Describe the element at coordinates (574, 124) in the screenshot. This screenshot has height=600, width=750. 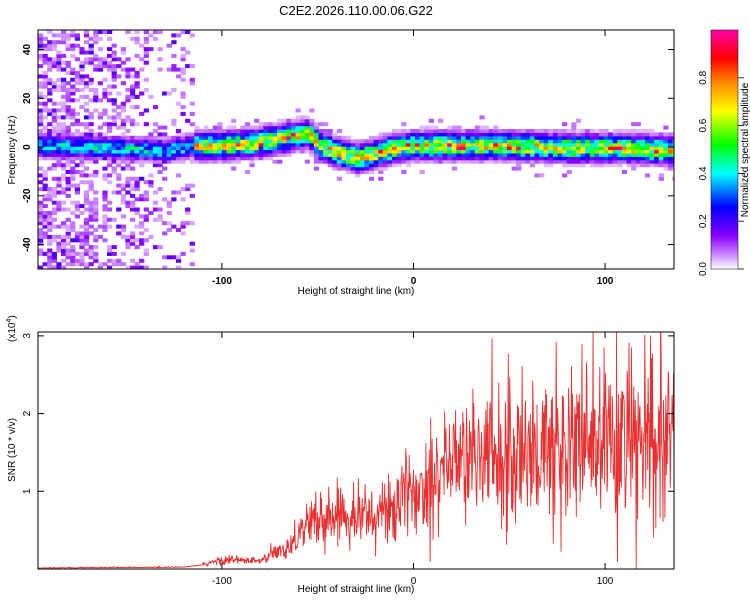
I see `spectrogram-cell-2001` at that location.